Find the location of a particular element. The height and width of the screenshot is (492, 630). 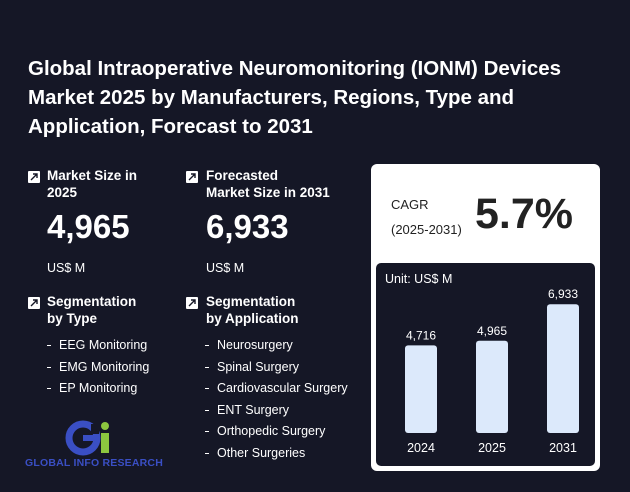

bar-2025 is located at coordinates (492, 386).